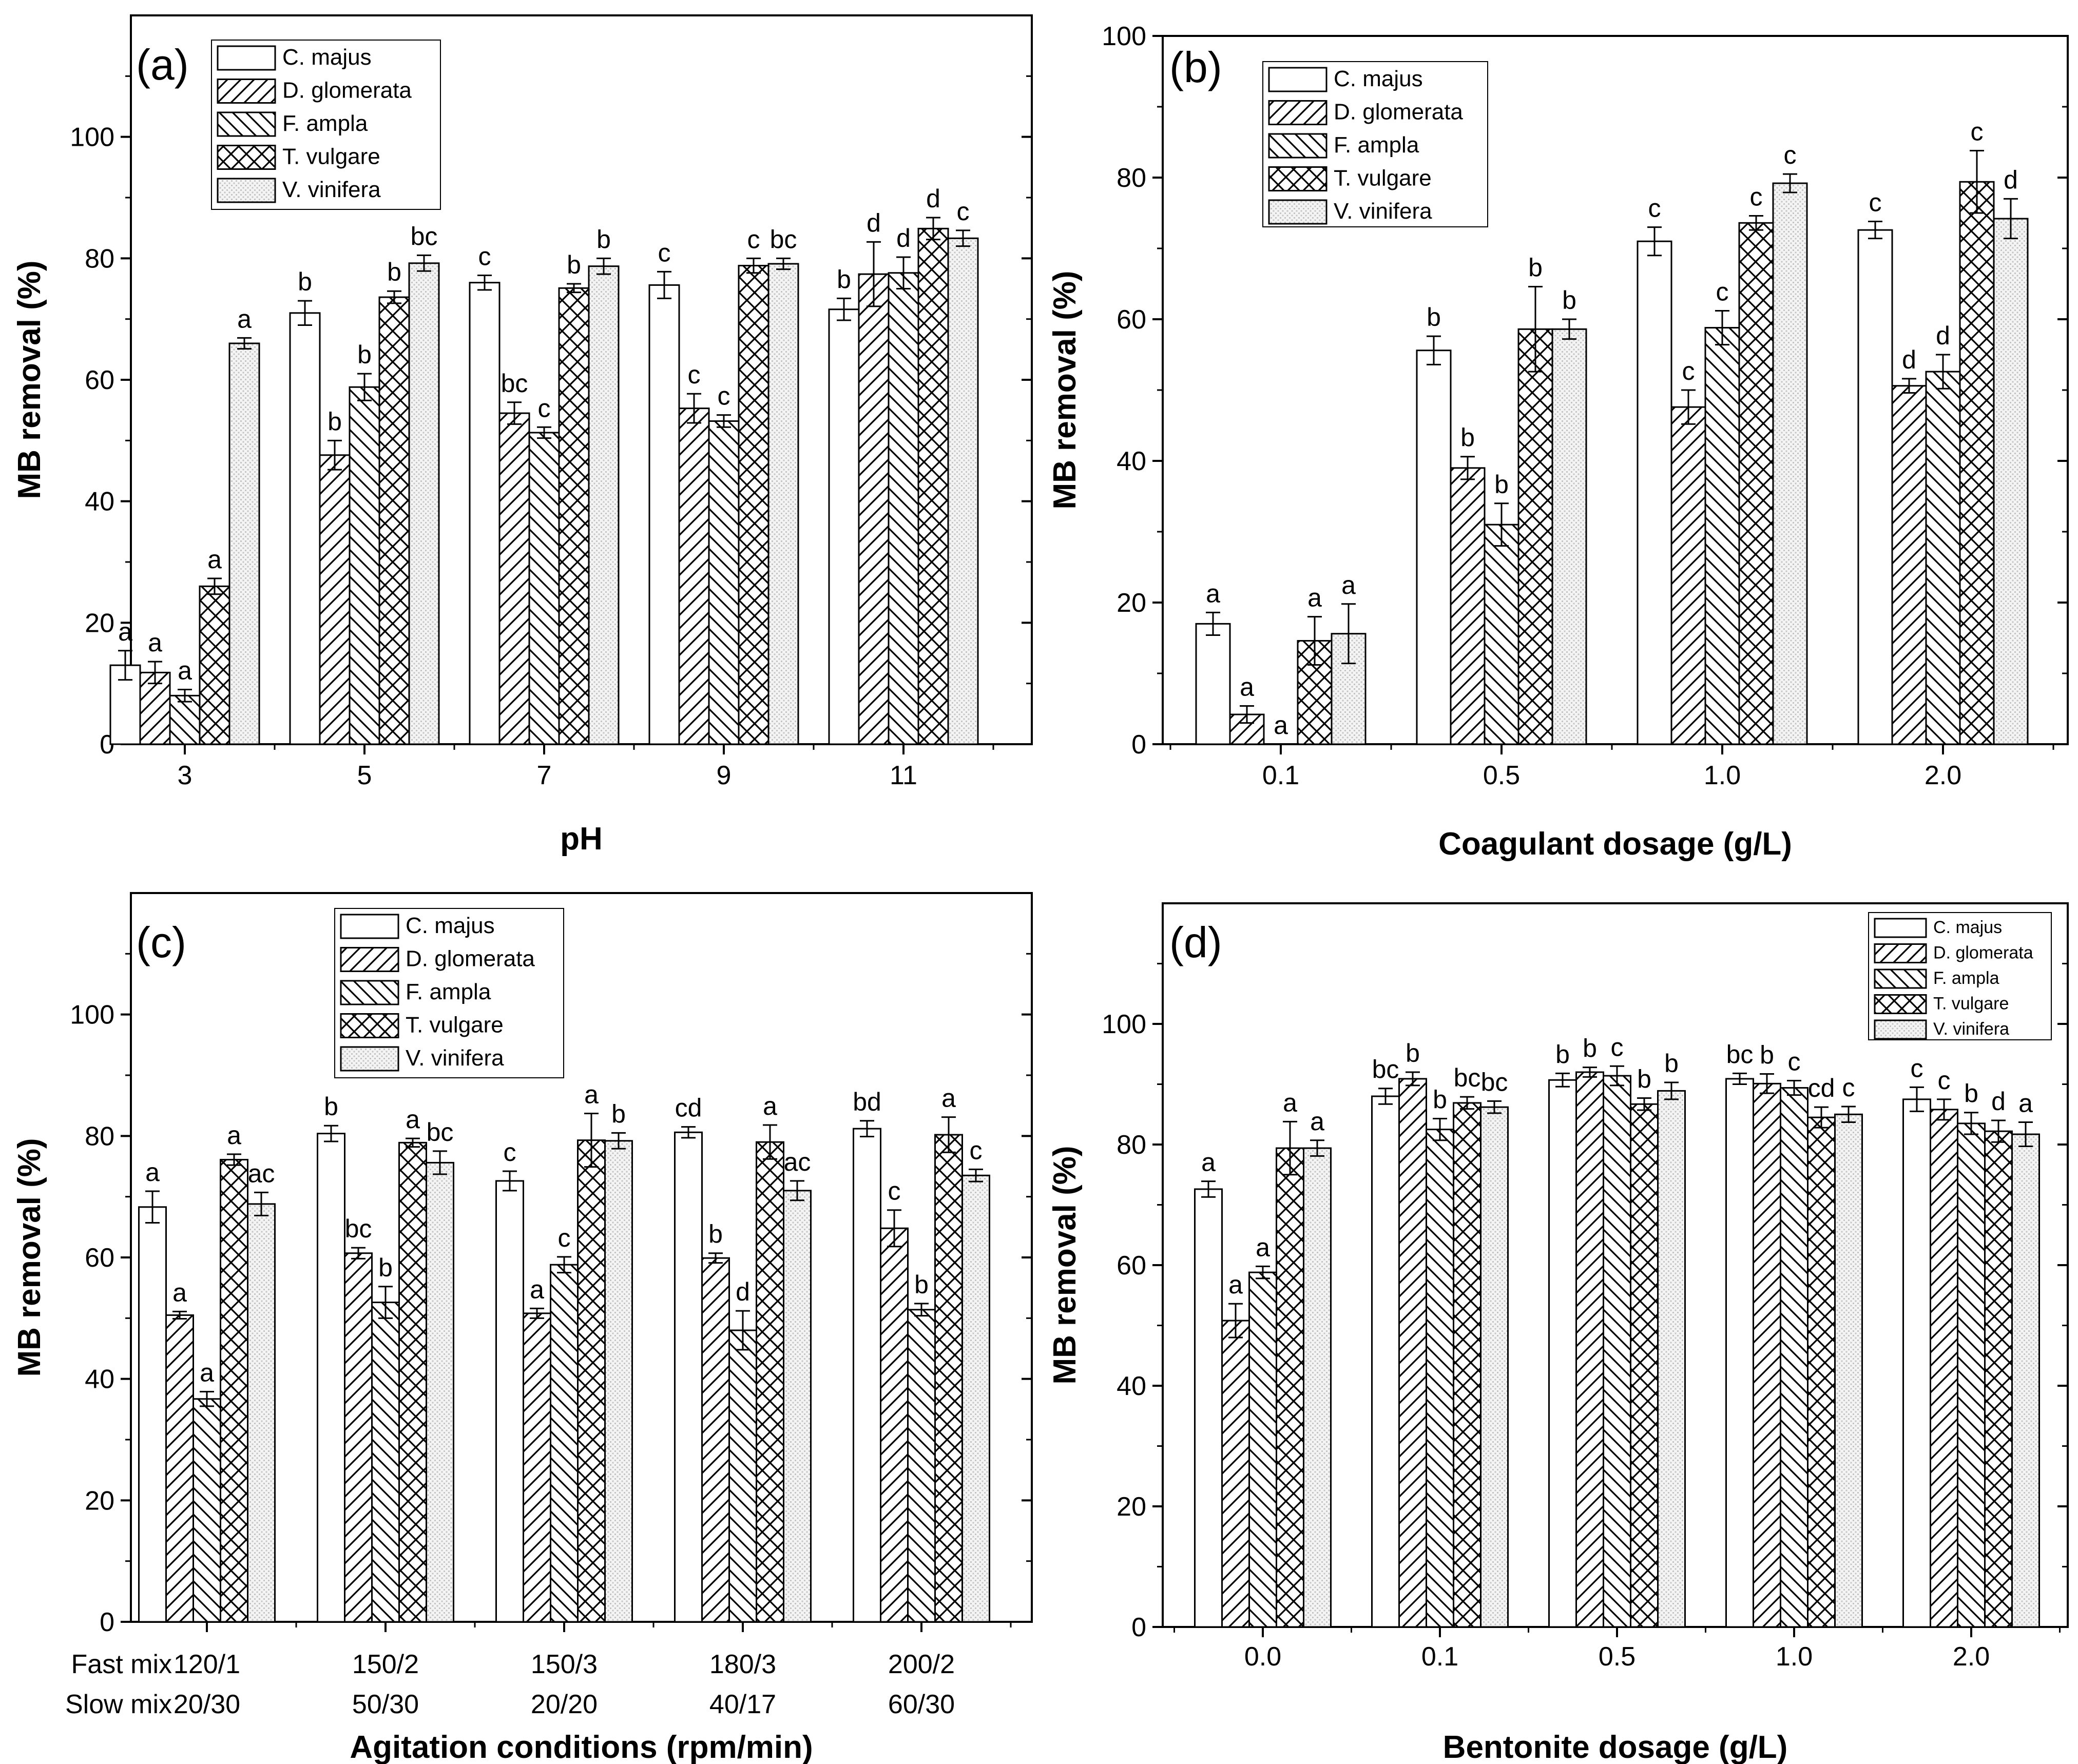  Describe the element at coordinates (1131, 1507) in the screenshot. I see `y-tick-label: 20` at that location.